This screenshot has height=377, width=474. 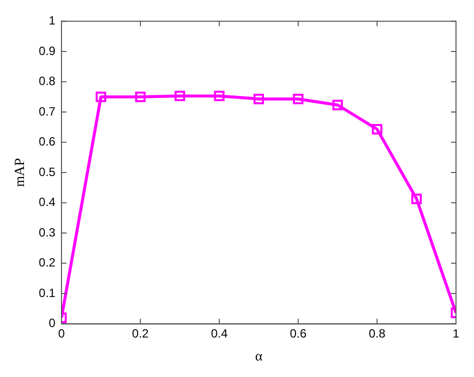 What do you see at coordinates (219, 333) in the screenshot?
I see `x-tick-label: 0.4` at bounding box center [219, 333].